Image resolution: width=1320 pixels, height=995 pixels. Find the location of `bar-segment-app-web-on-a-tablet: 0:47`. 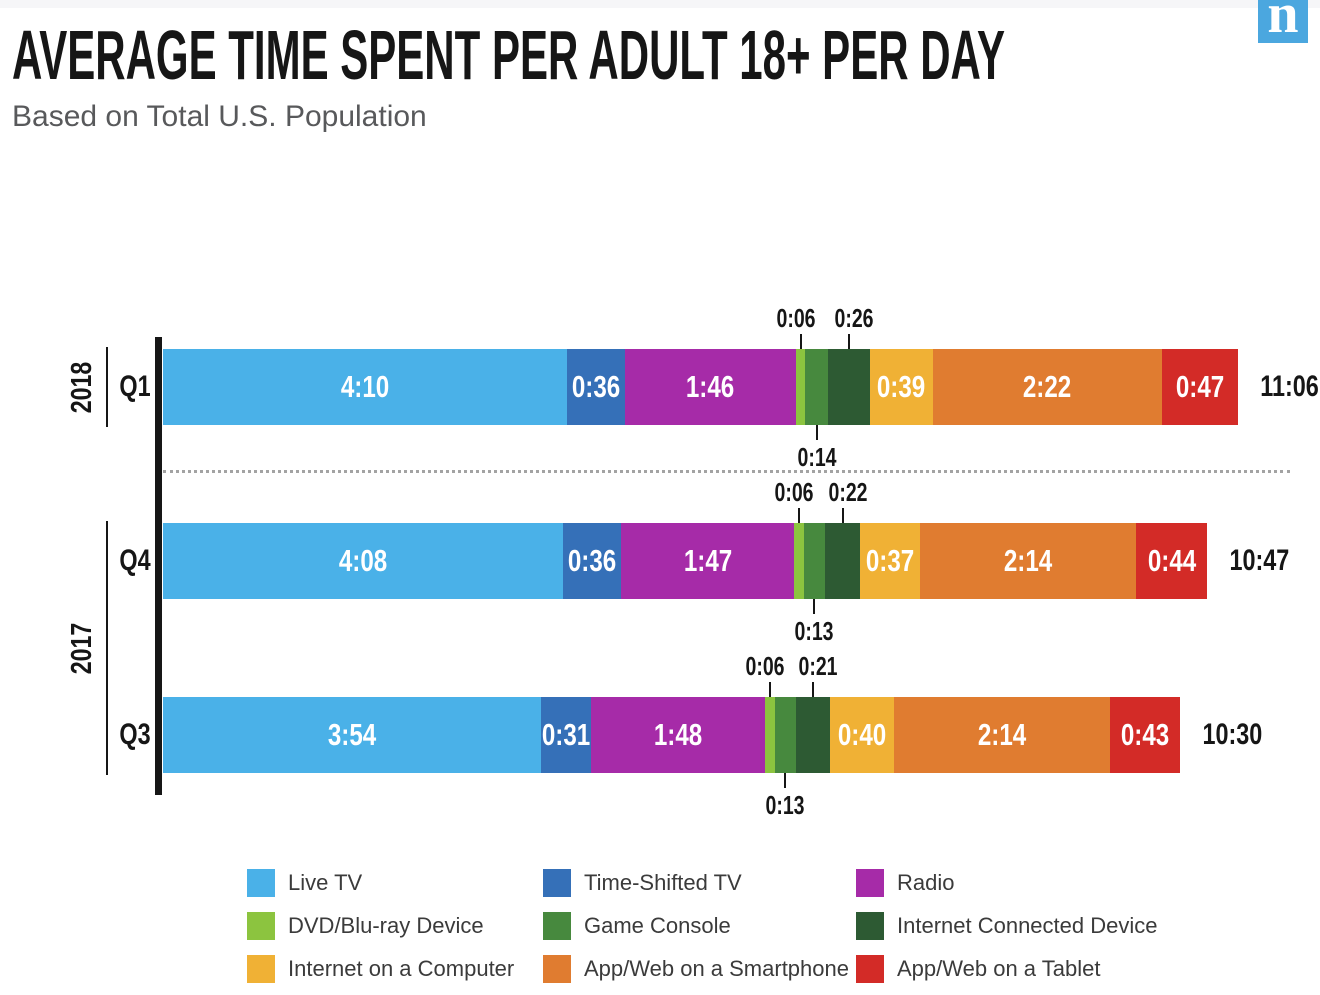

bar-segment-app-web-on-a-tablet: 0:47 is located at coordinates (1200, 387).